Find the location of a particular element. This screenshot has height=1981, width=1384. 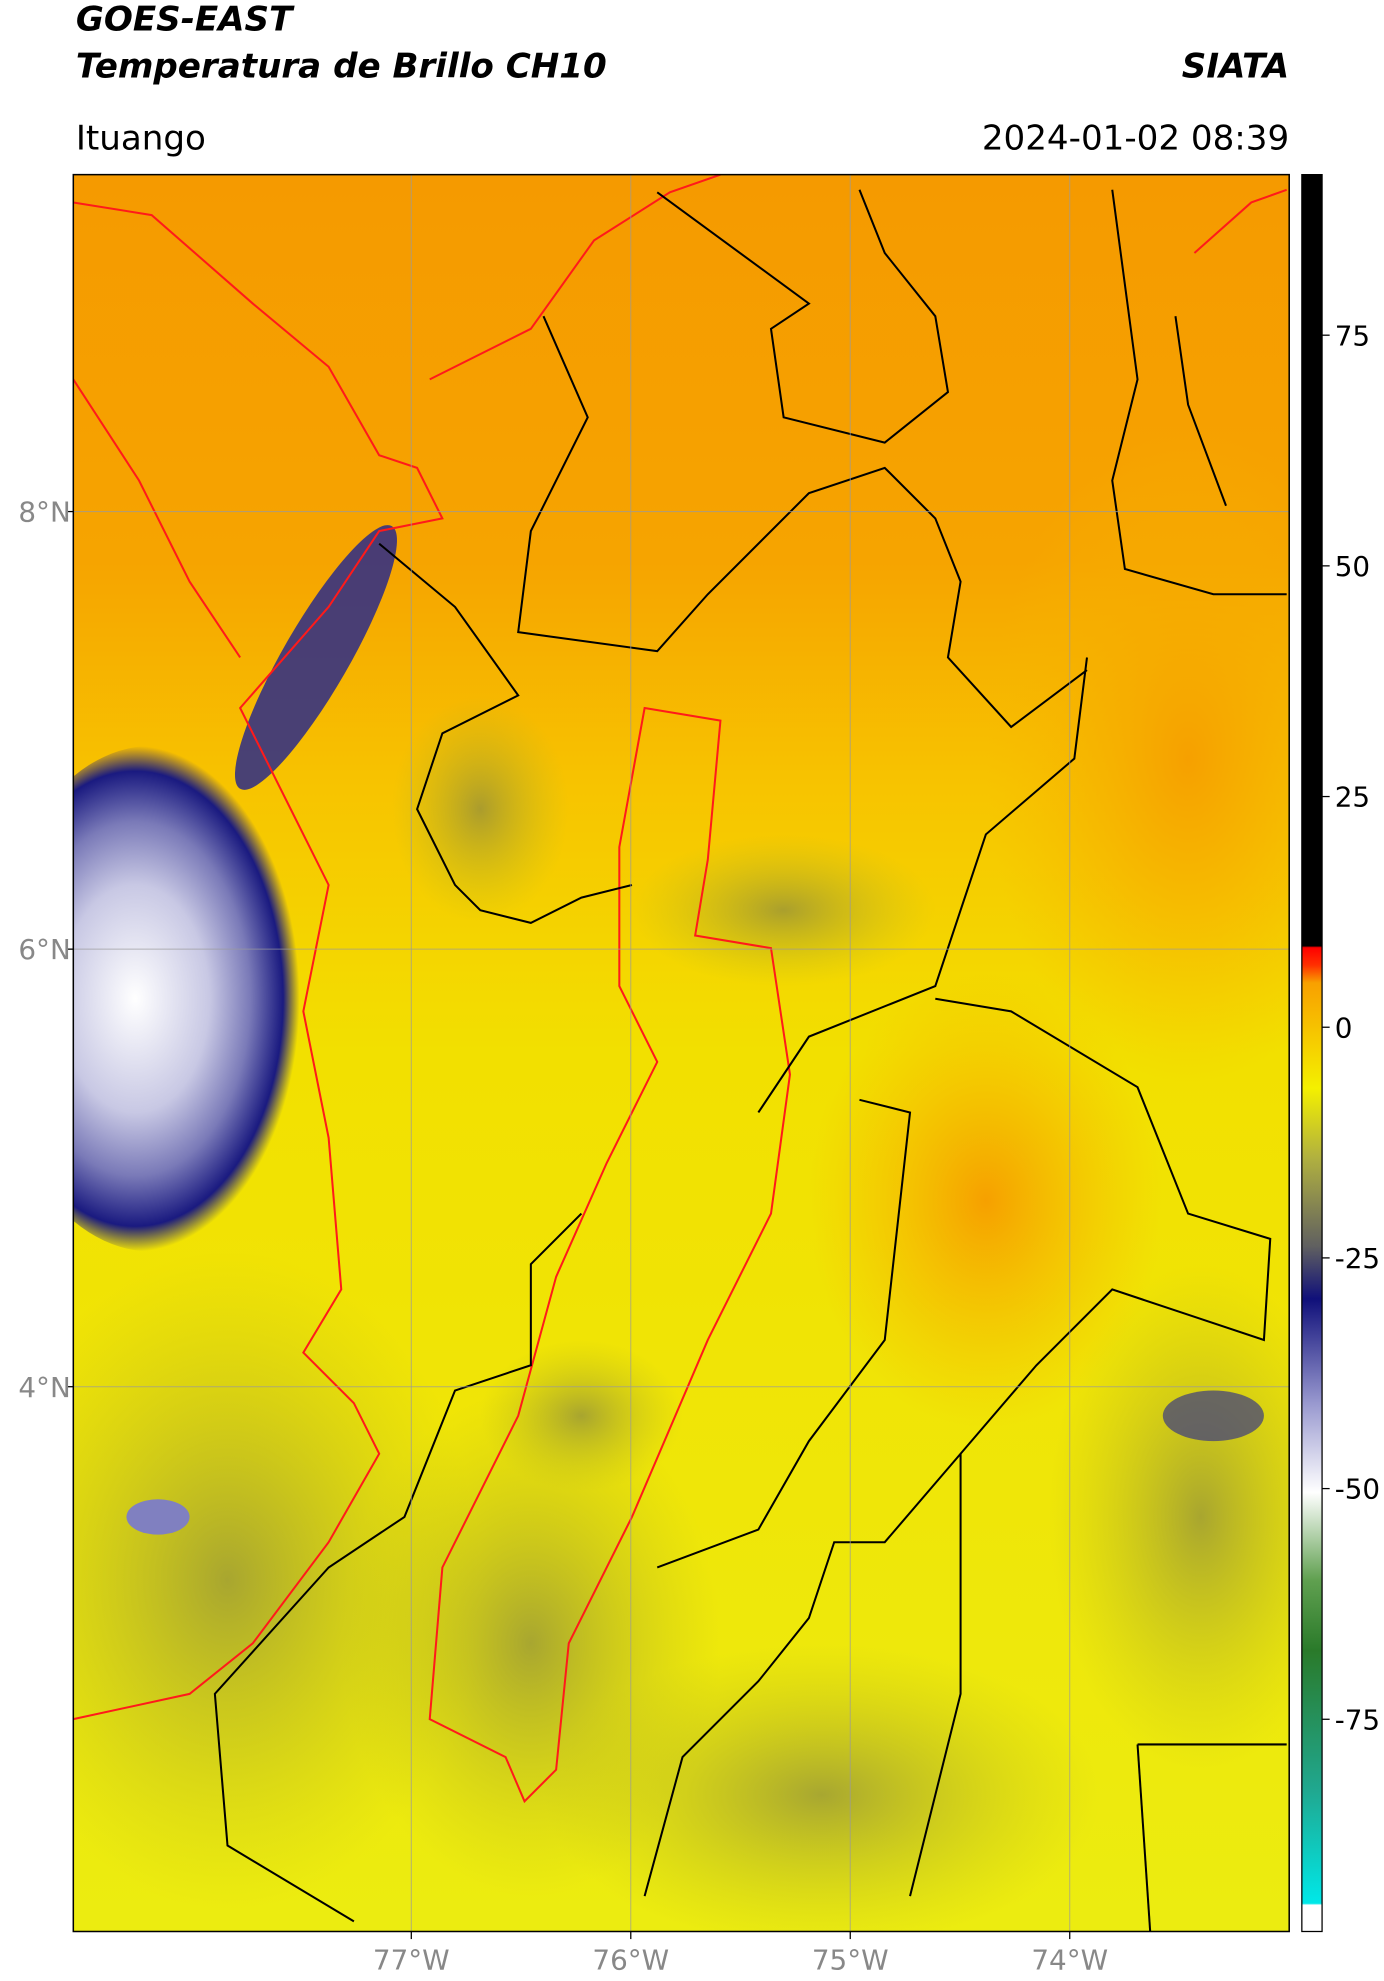

lon-tick-label: 77°W is located at coordinates (411, 1959).